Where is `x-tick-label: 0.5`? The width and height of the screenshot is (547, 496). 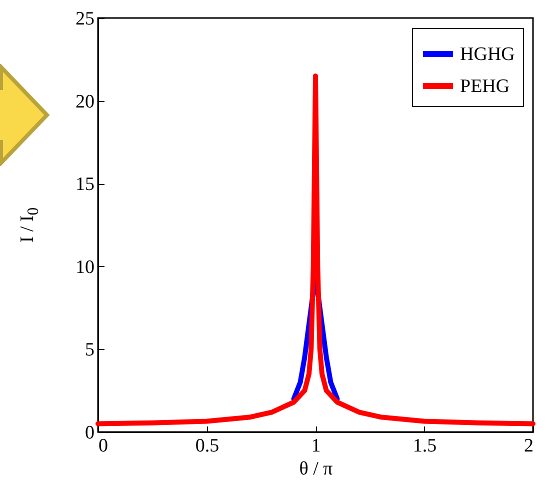
x-tick-label: 0.5 is located at coordinates (207, 446).